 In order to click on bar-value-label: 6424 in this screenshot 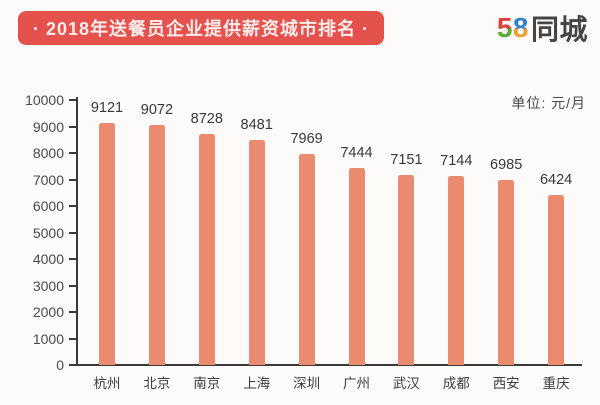, I will do `click(556, 179)`.